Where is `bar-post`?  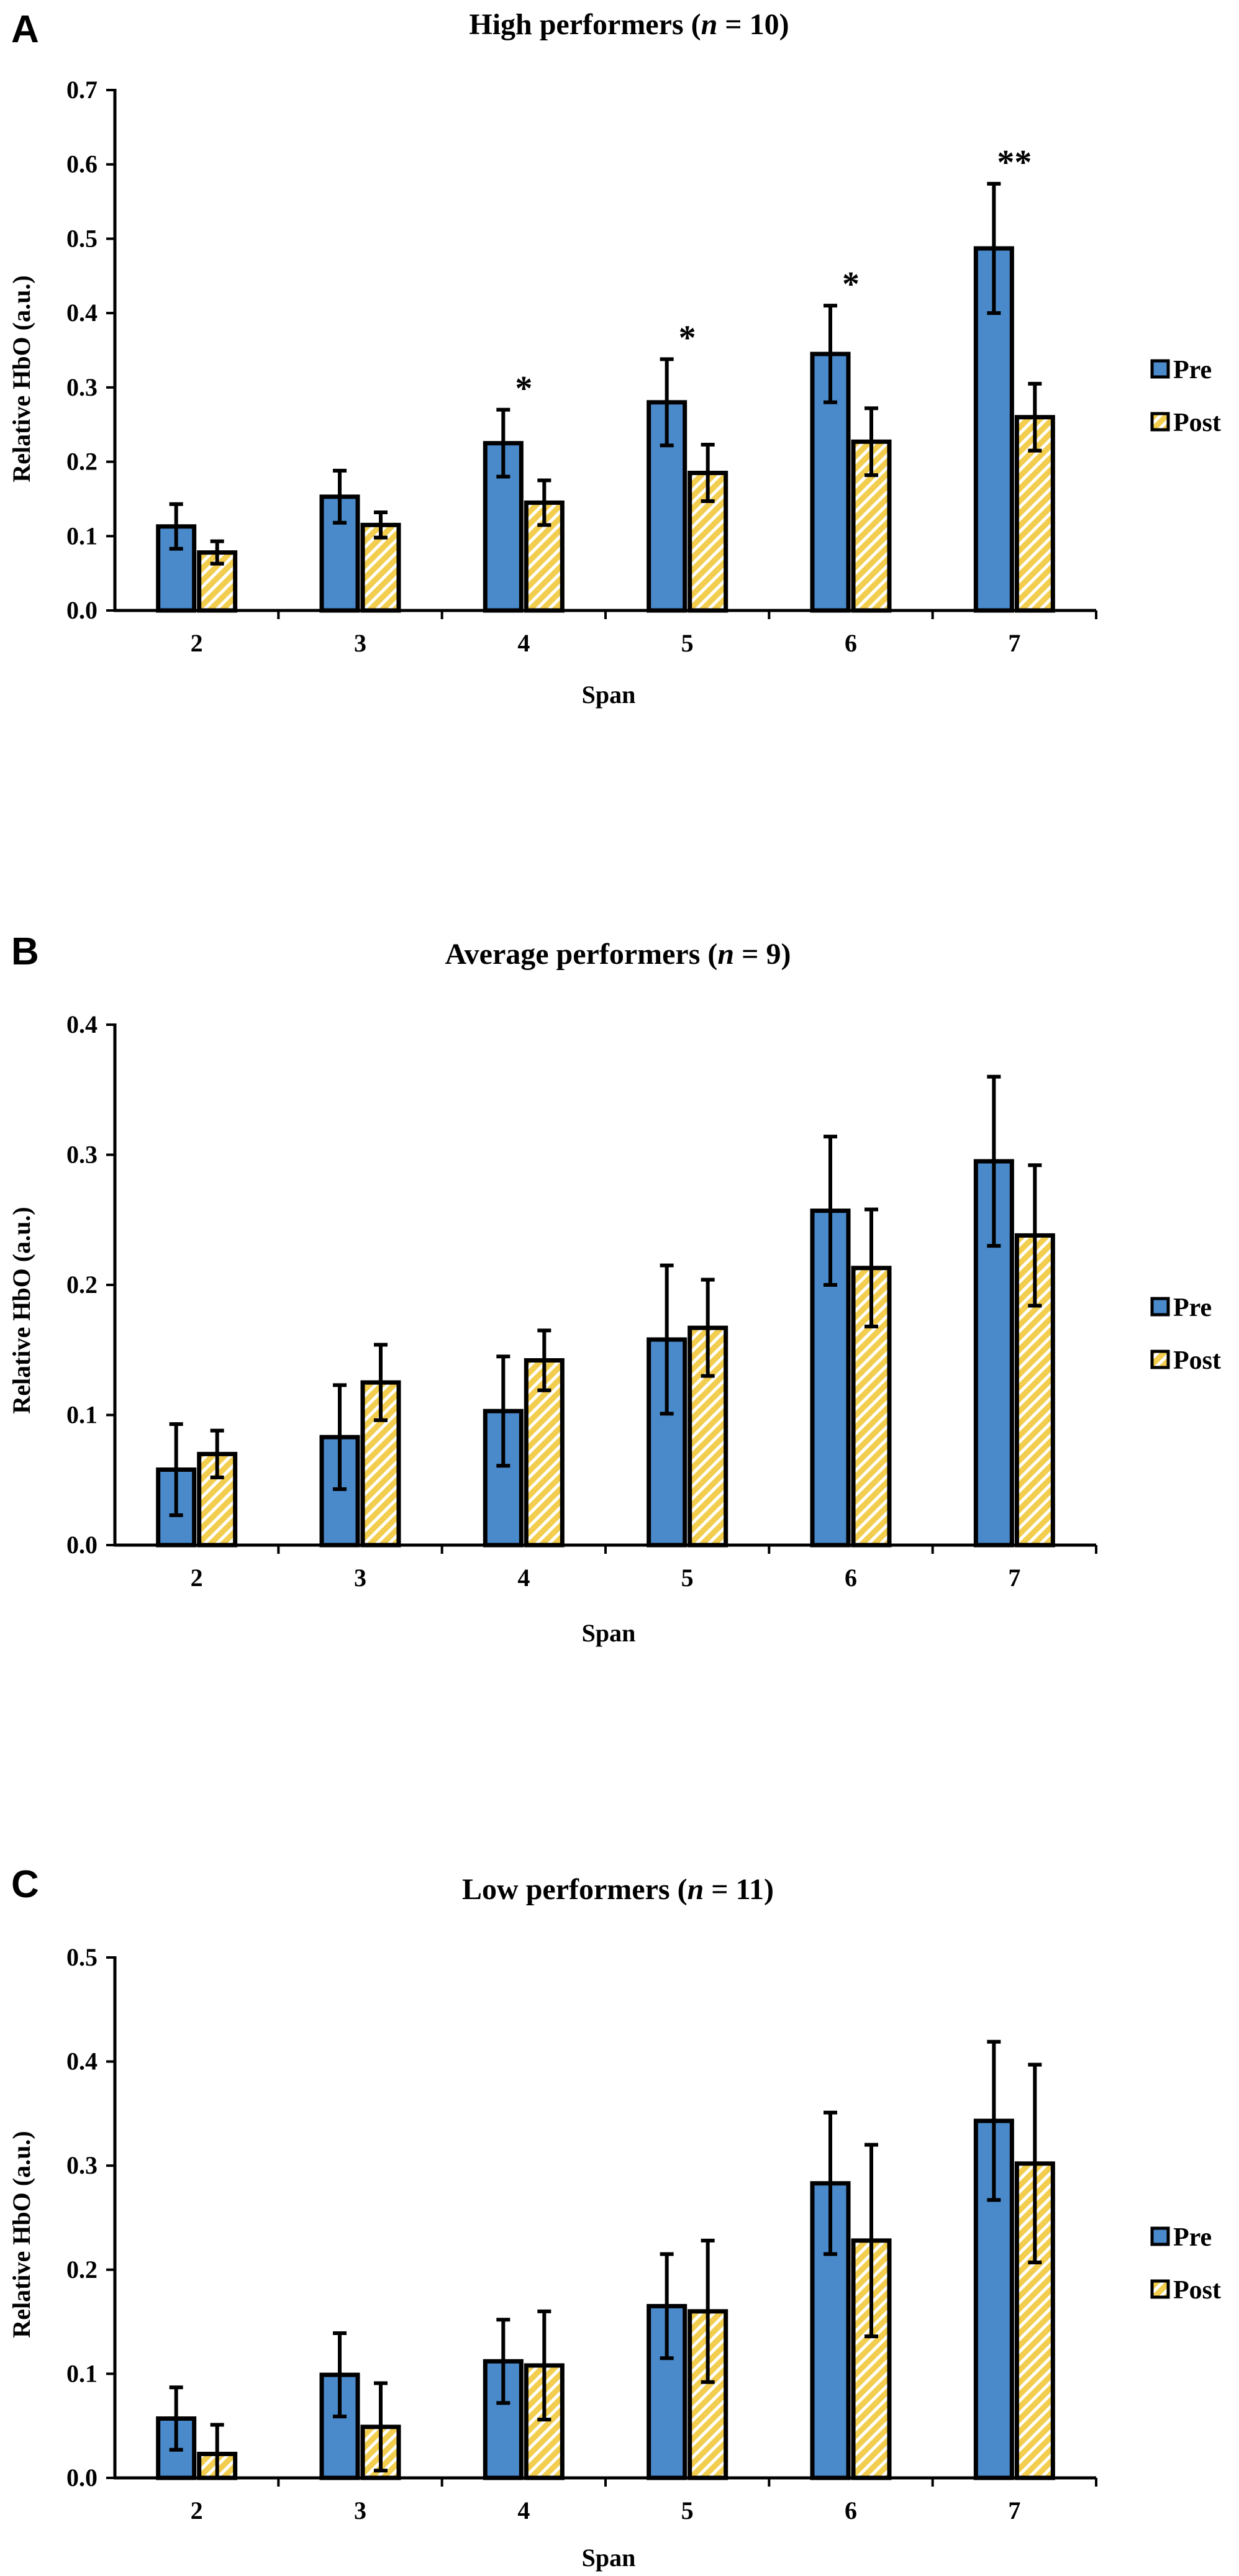 bar-post is located at coordinates (708, 2394).